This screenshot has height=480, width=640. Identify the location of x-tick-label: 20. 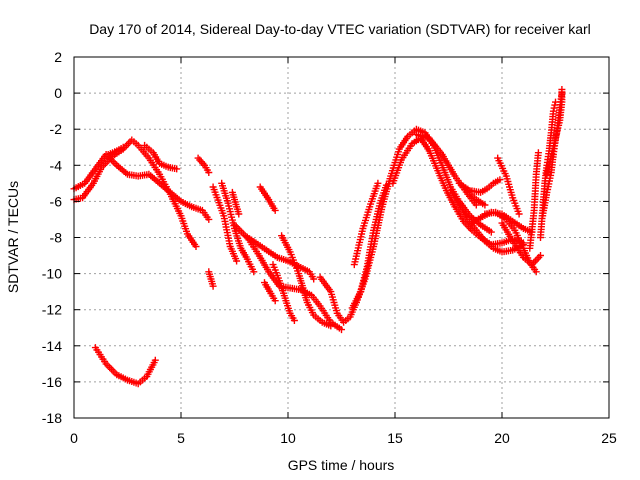
(502, 438).